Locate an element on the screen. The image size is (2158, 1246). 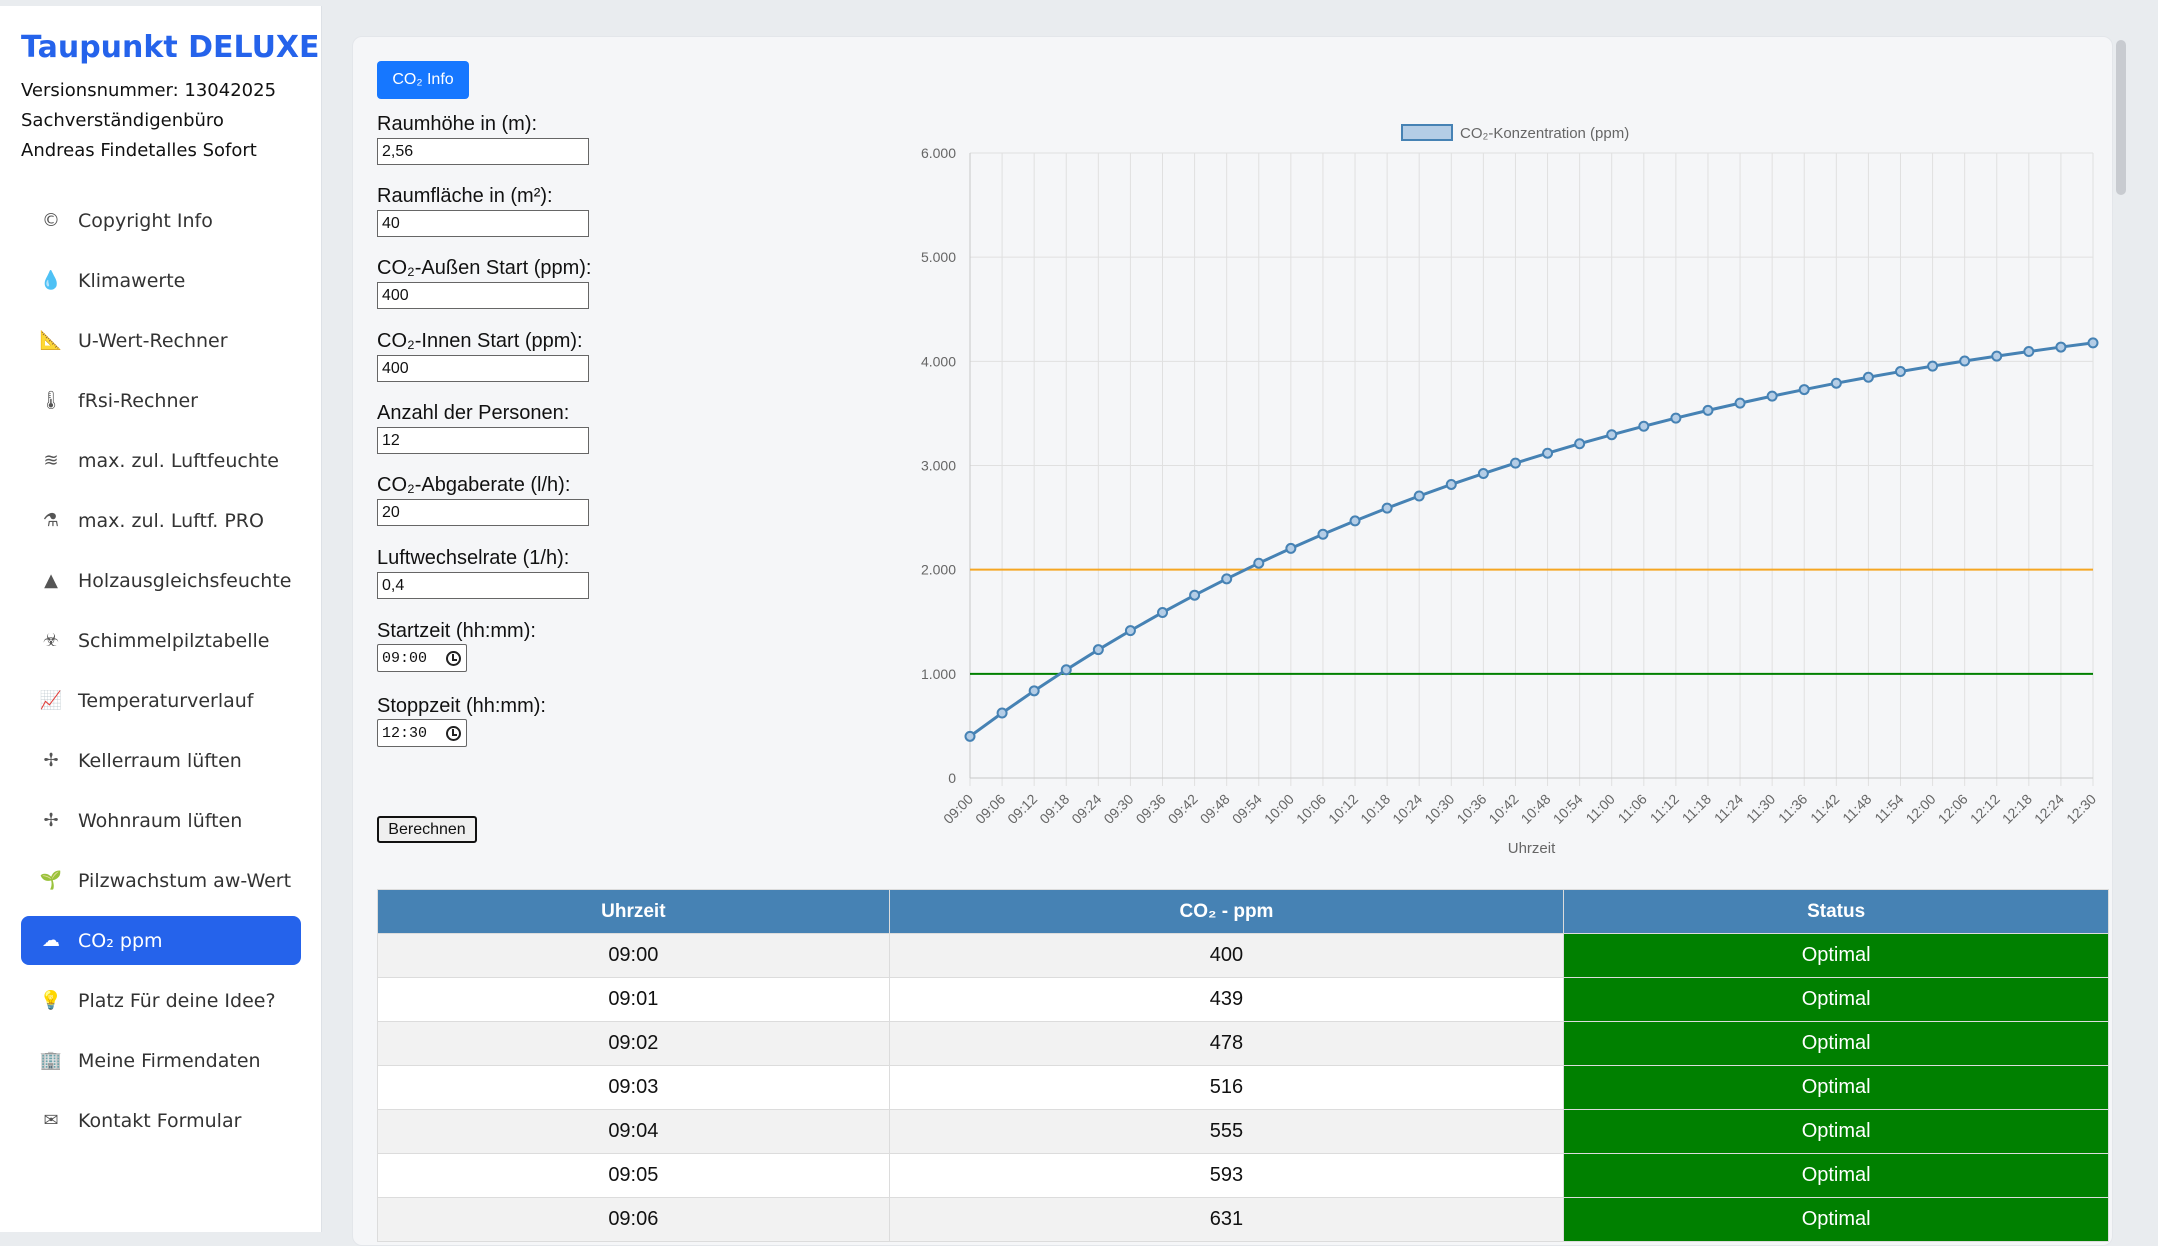
line-chart-icon: 📈 is located at coordinates (51, 700).